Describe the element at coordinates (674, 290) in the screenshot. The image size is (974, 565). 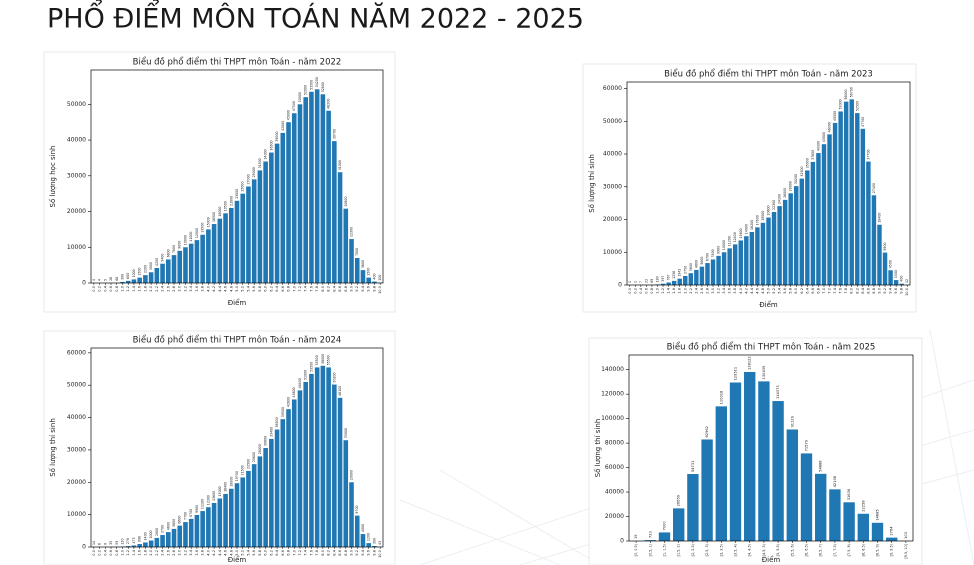
I see `x-tick-label: 1.6` at that location.